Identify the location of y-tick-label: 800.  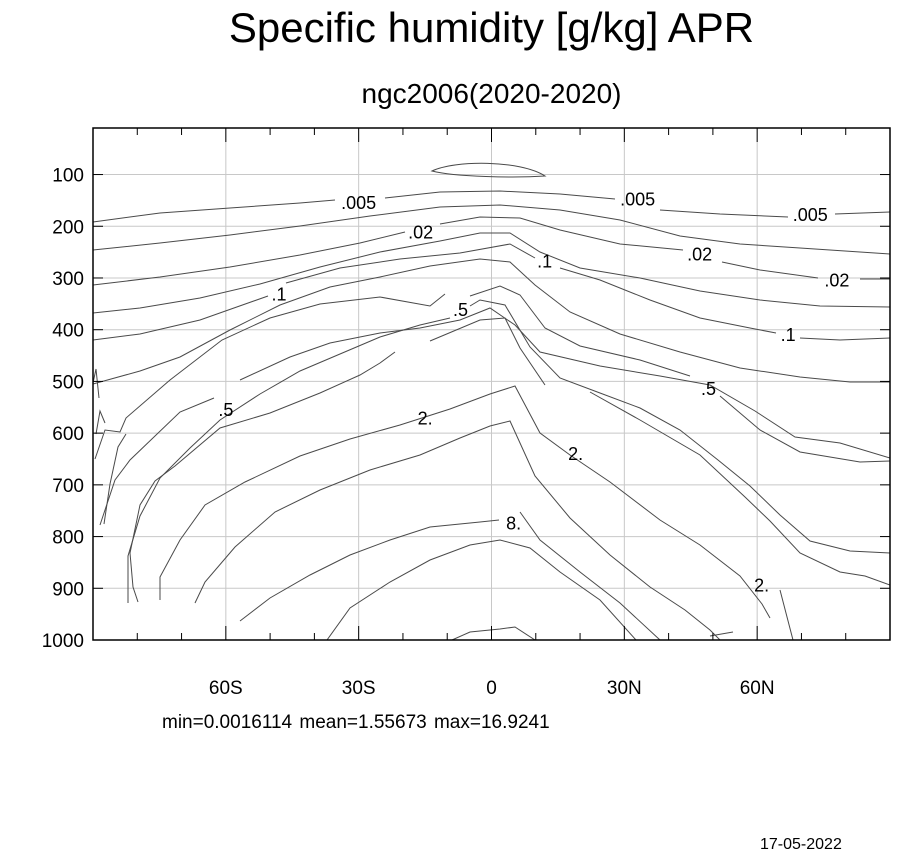
(68, 538).